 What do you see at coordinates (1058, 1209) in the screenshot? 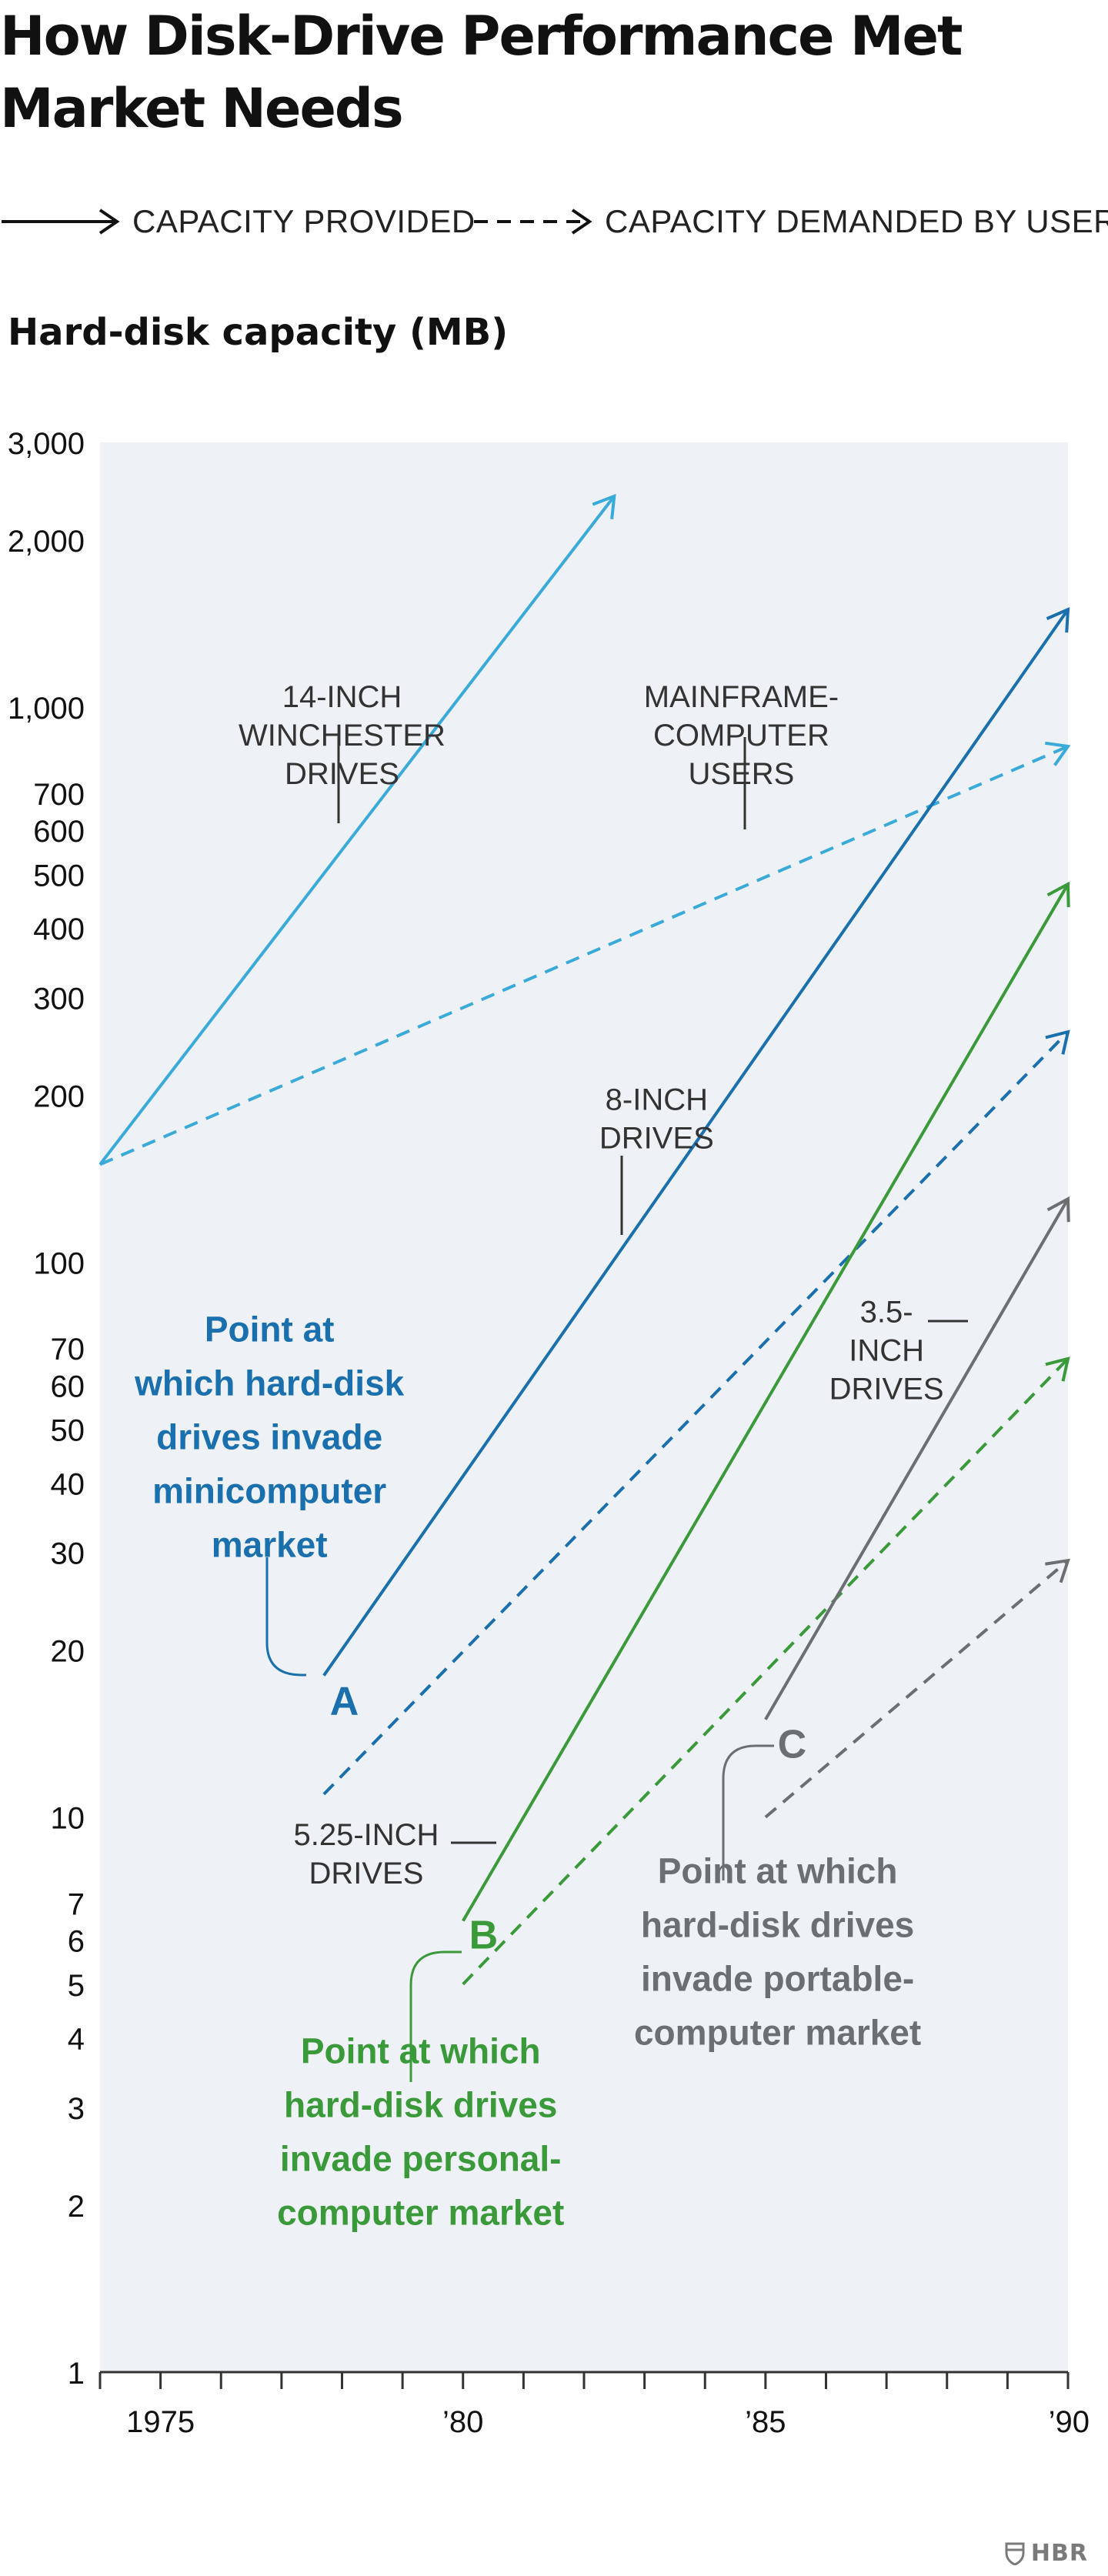
I see `arrowhead-3_provided` at bounding box center [1058, 1209].